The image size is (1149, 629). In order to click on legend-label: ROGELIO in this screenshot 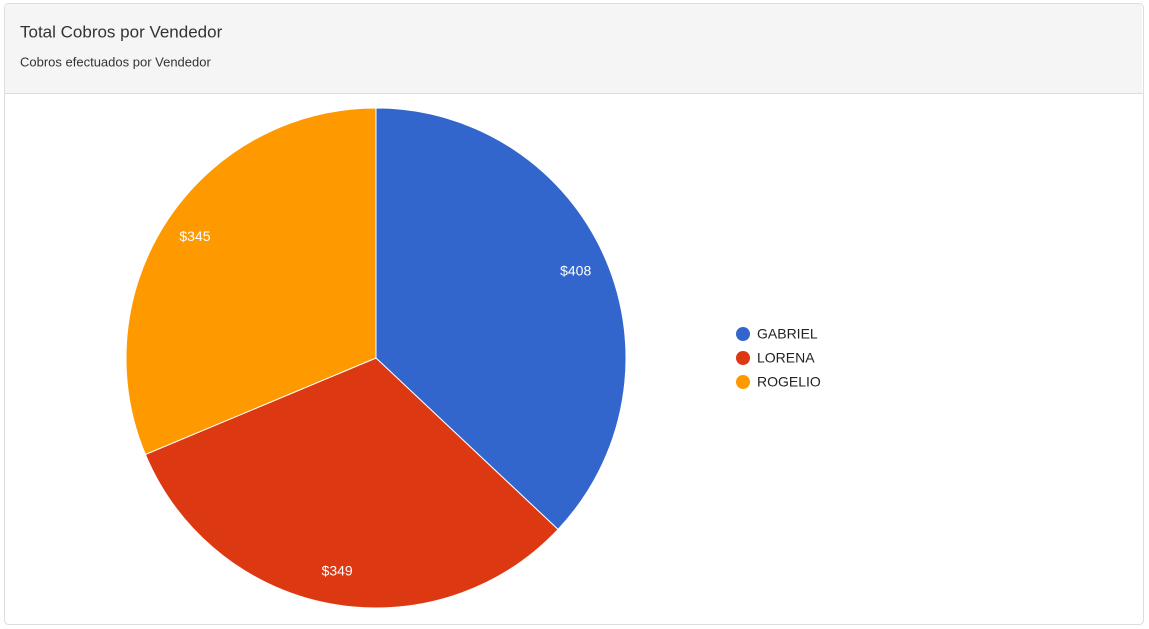, I will do `click(789, 382)`.